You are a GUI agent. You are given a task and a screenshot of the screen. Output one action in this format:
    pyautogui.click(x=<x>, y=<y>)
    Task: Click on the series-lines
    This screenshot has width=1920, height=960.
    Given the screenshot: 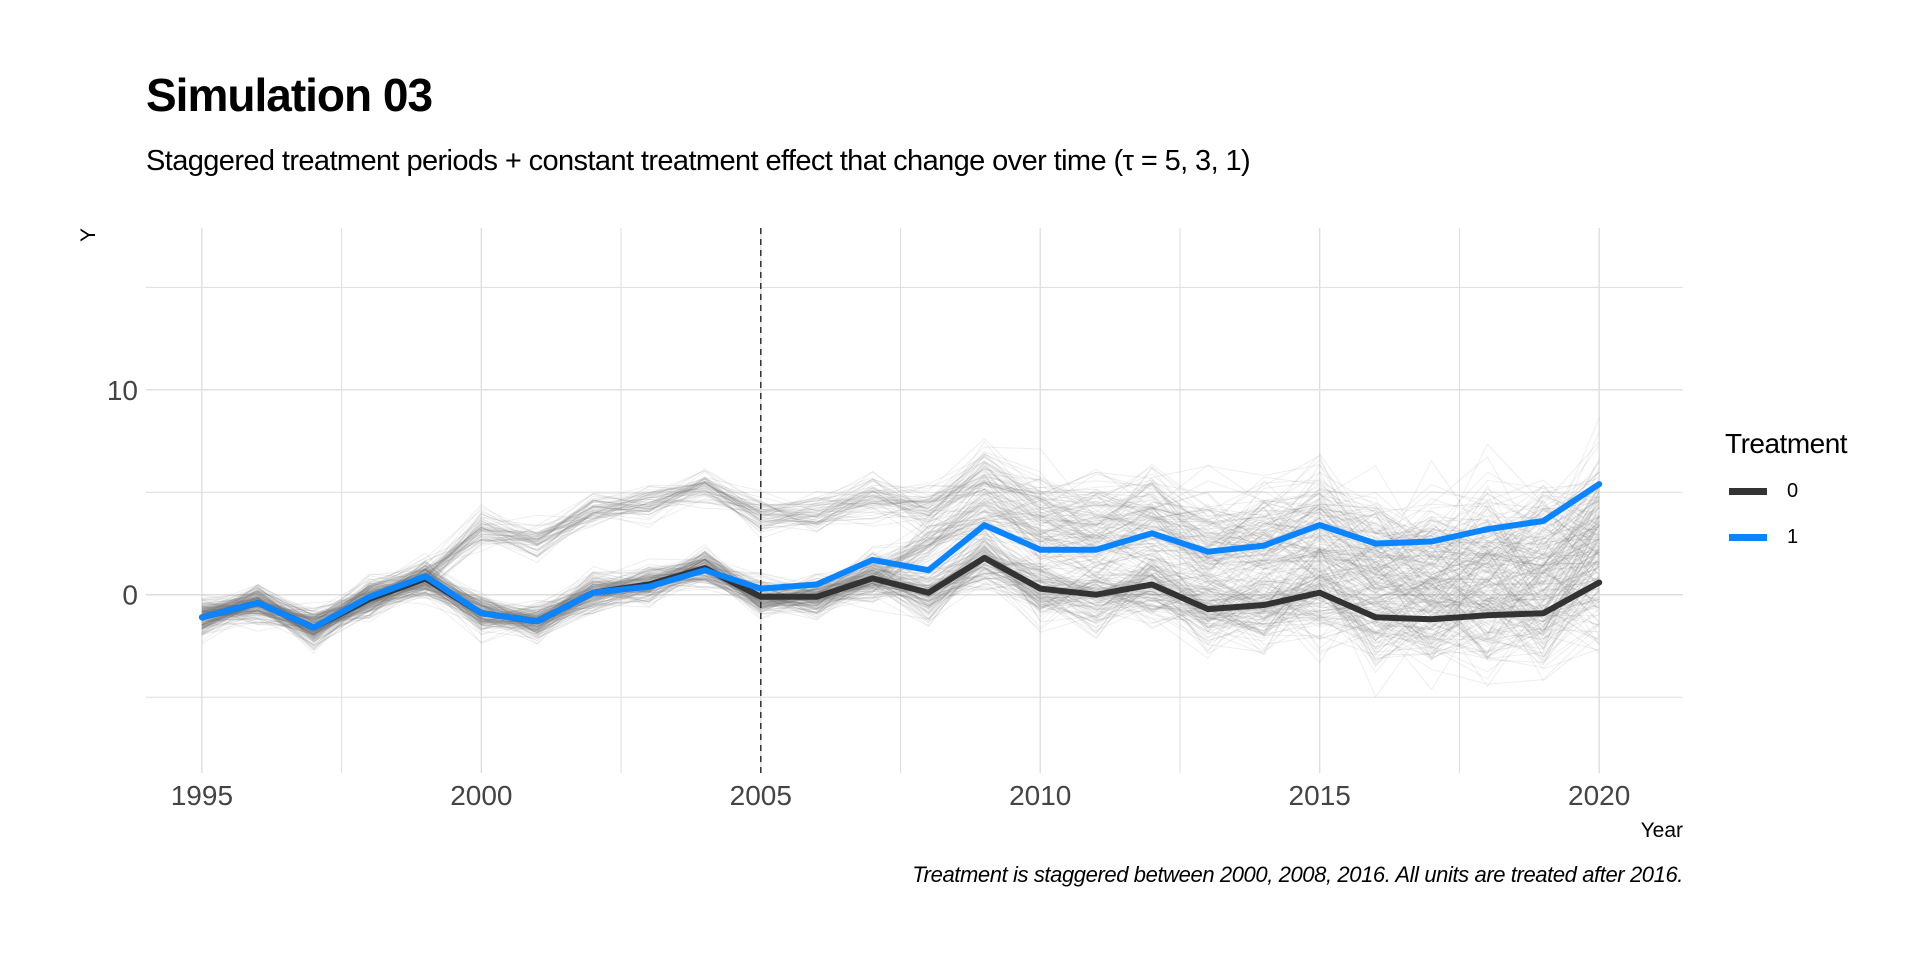 What is the action you would take?
    pyautogui.click(x=900, y=556)
    